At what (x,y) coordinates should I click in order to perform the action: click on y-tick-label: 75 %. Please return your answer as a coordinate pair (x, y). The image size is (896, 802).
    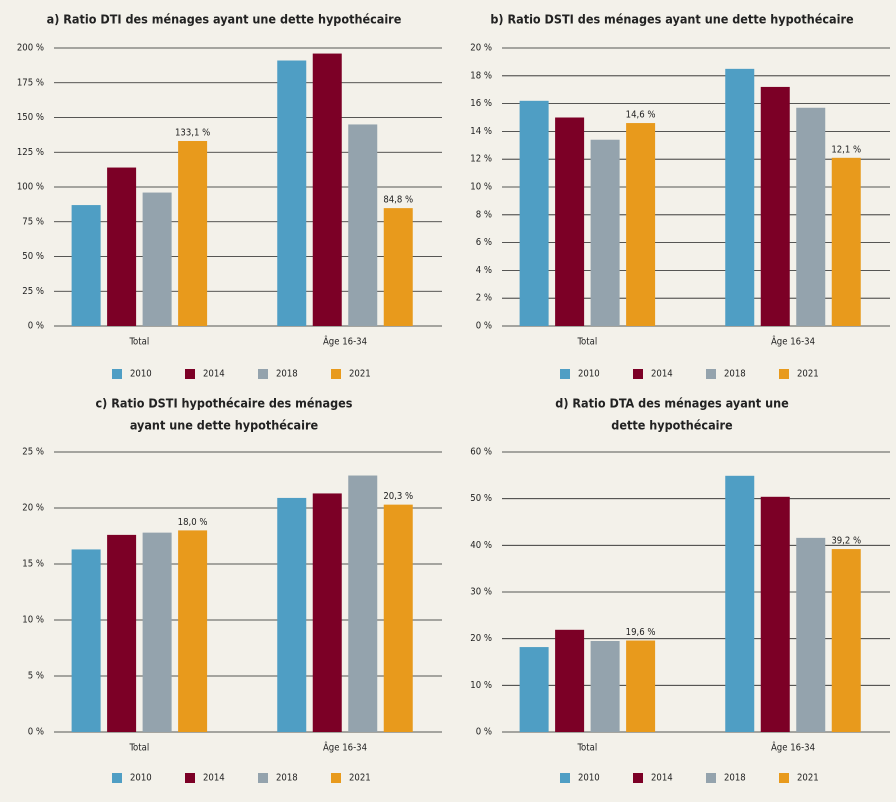
    Looking at the image, I should click on (33, 221).